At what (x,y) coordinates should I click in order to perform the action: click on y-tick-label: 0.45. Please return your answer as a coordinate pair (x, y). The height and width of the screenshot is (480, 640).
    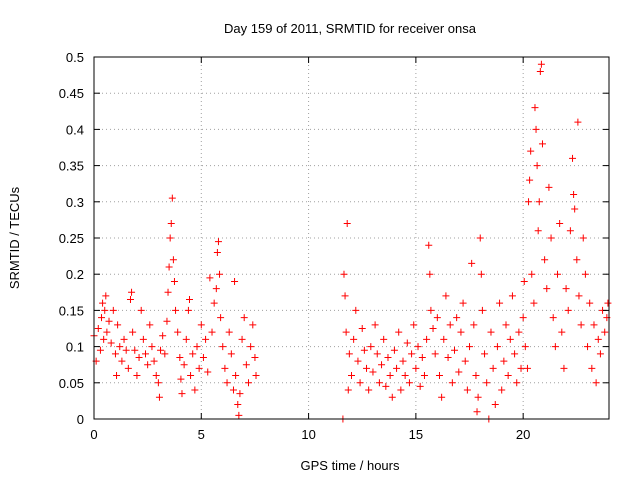
    Looking at the image, I should click on (71, 93).